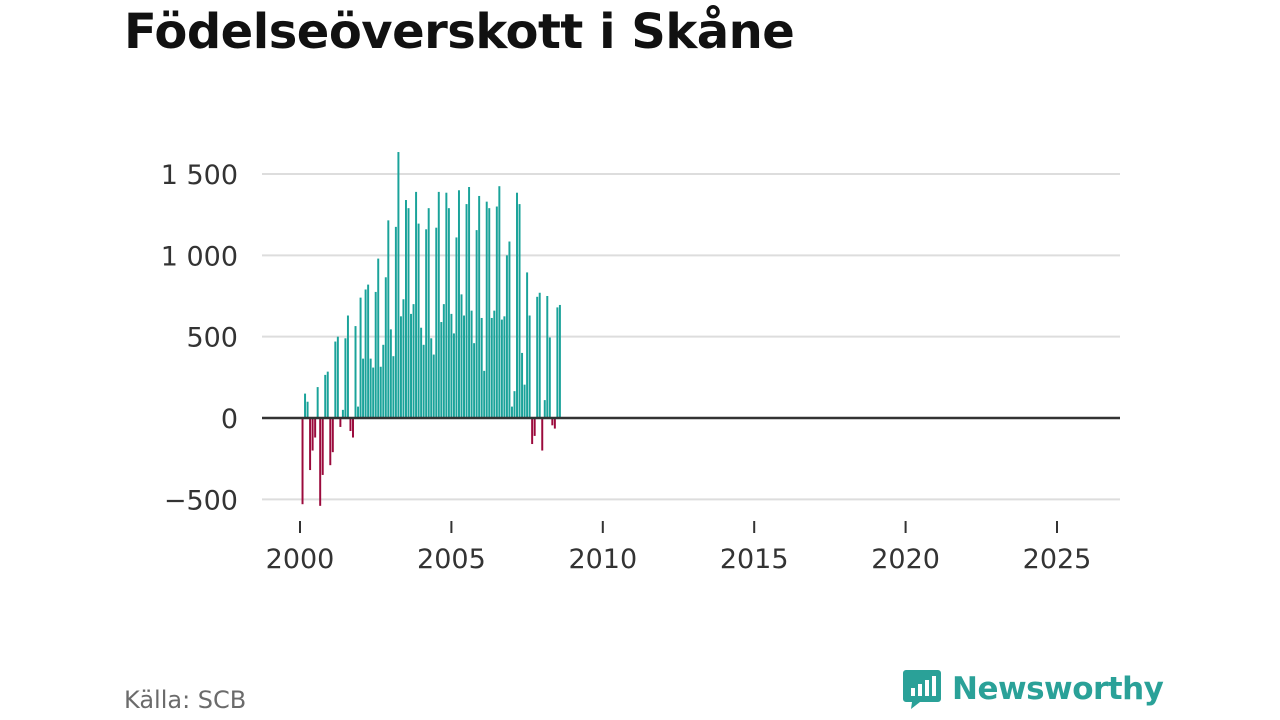 Image resolution: width=1280 pixels, height=720 pixels. I want to click on x-tick-label: 2010, so click(602, 559).